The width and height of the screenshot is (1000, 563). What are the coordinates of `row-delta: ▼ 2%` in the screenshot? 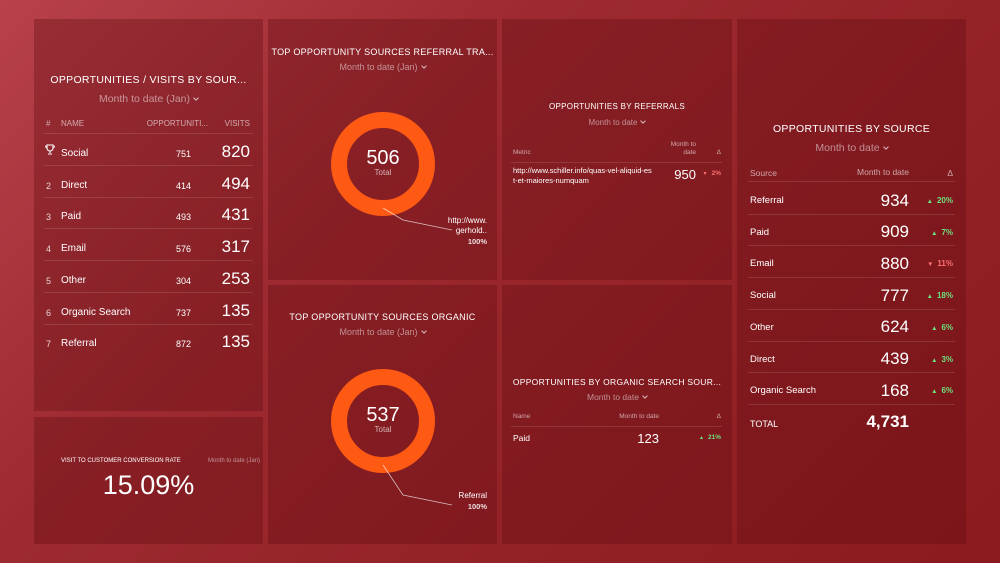 It's located at (711, 173).